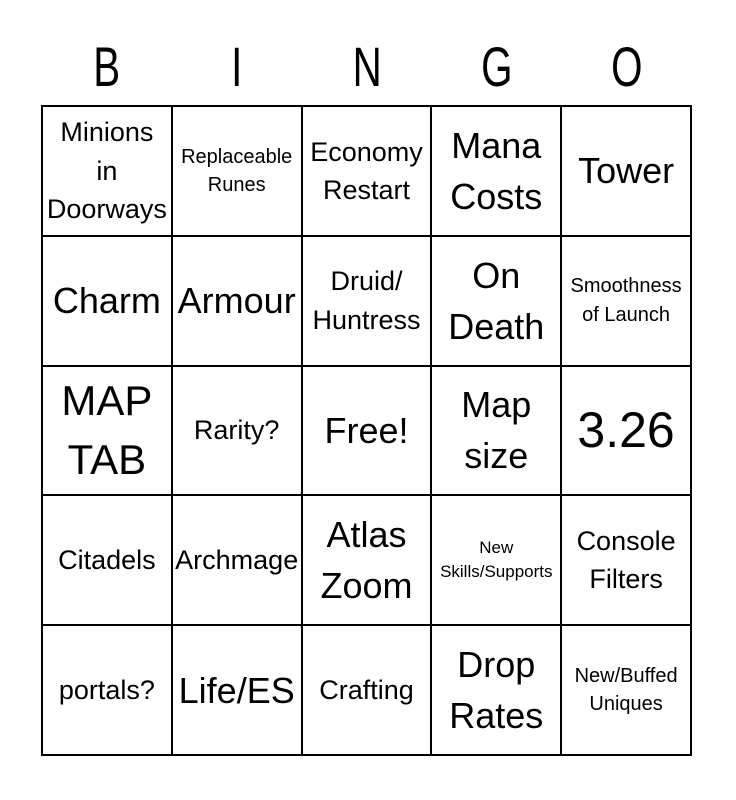 This screenshot has height=800, width=736. I want to click on bingo-cell-r2-c3: Druid/ Huntress, so click(366, 300).